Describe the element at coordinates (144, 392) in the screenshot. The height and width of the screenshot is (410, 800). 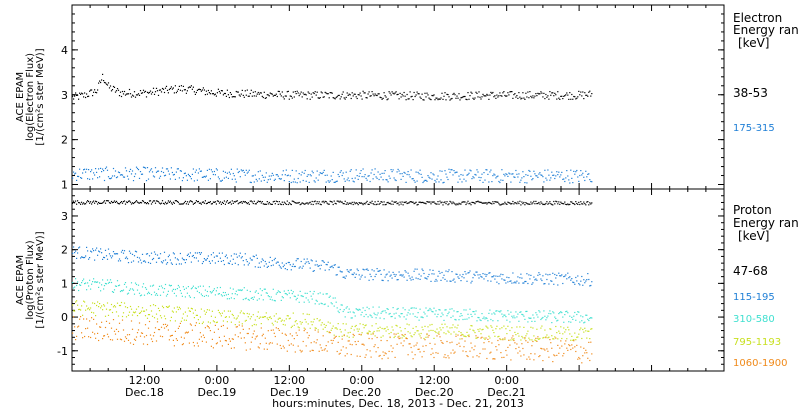
I see `x-tick-date: Dec.18` at that location.